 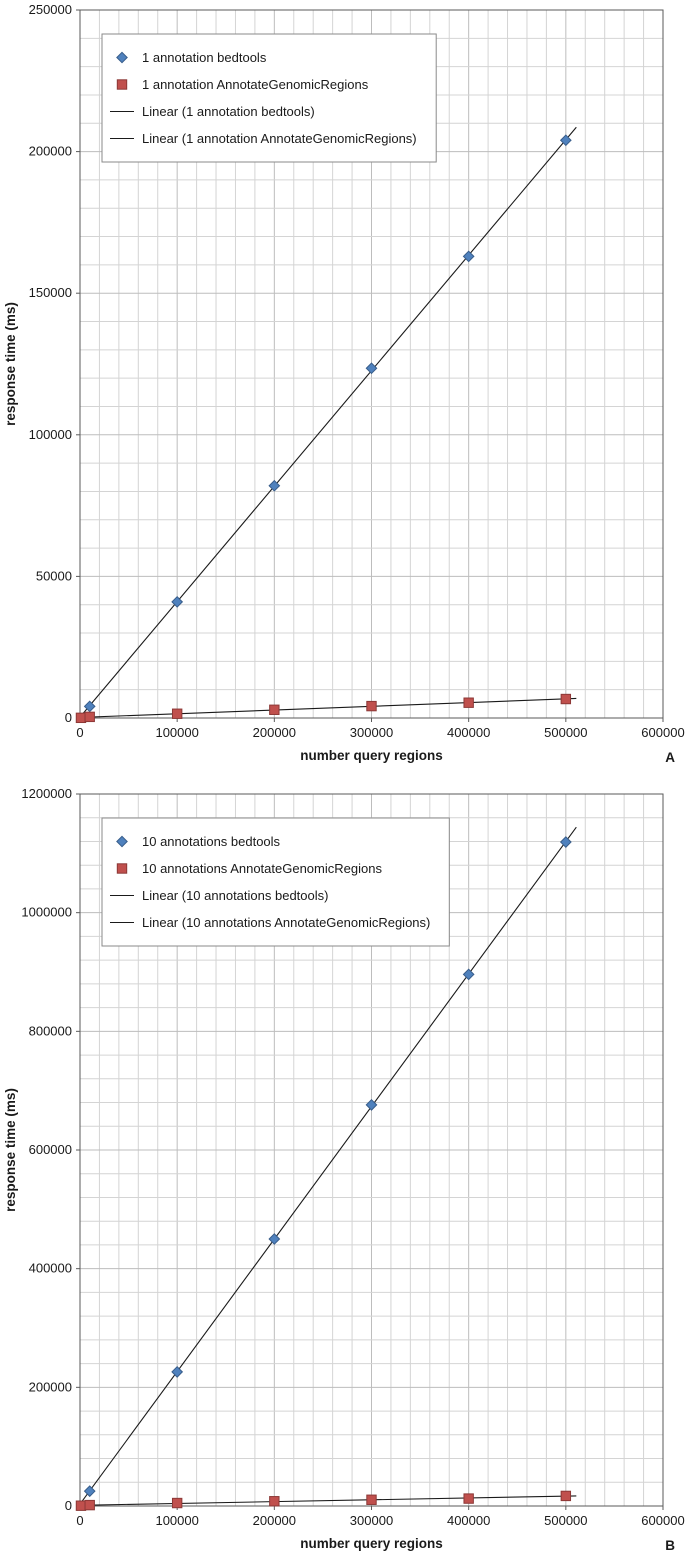 What do you see at coordinates (670, 1545) in the screenshot?
I see `panel-corner-label: B` at bounding box center [670, 1545].